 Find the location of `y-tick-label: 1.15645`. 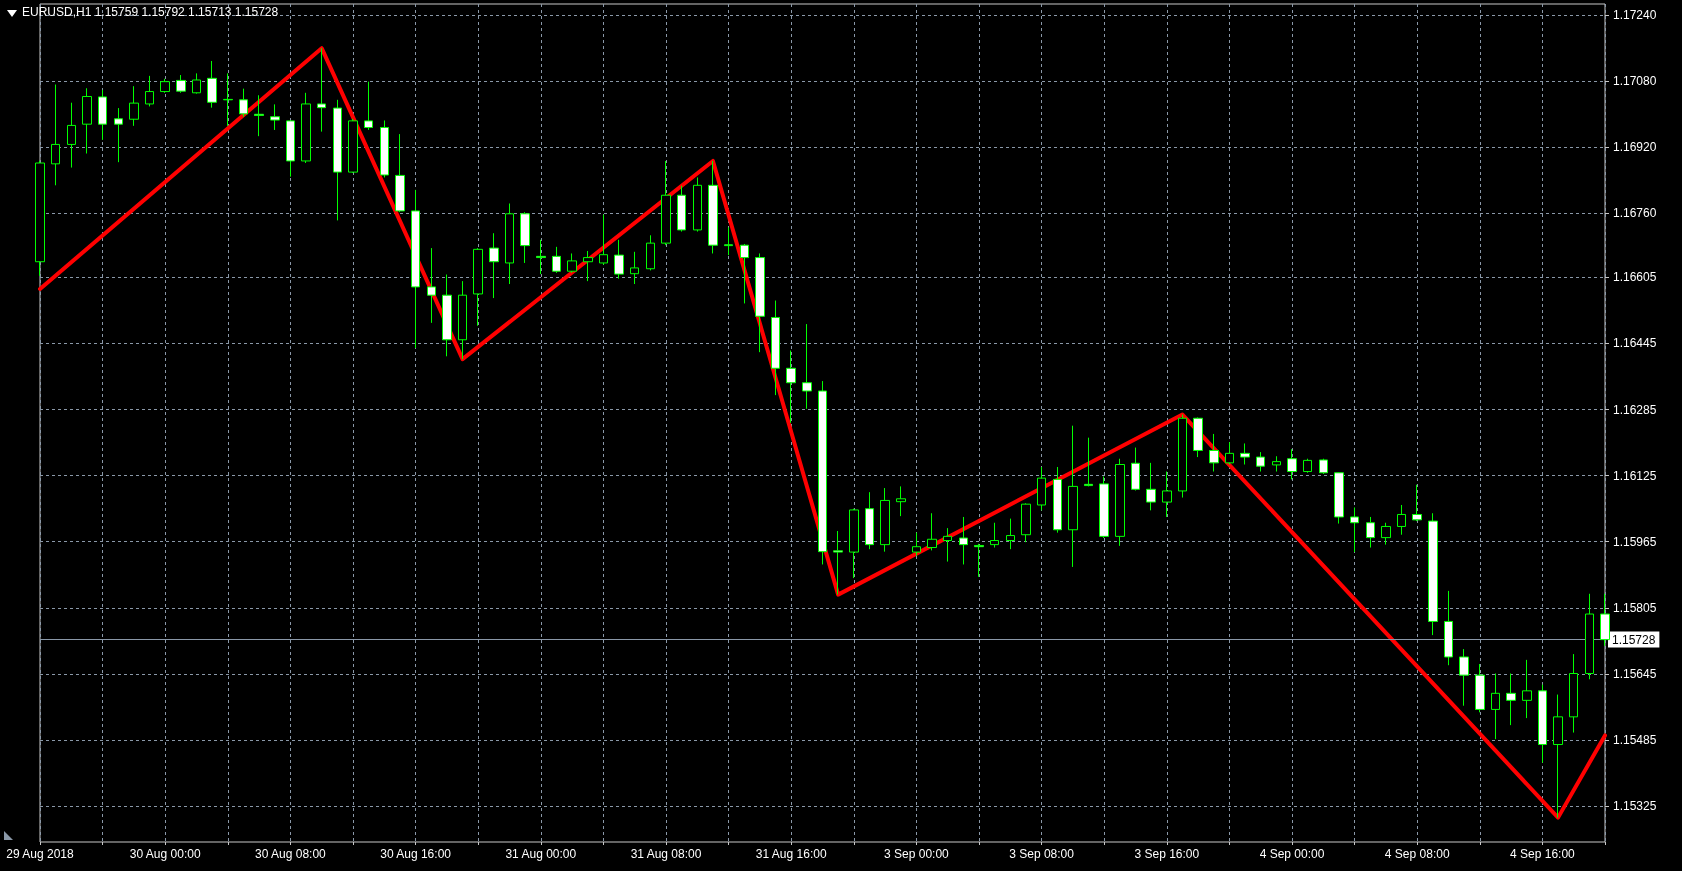

y-tick-label: 1.15645 is located at coordinates (1635, 673).